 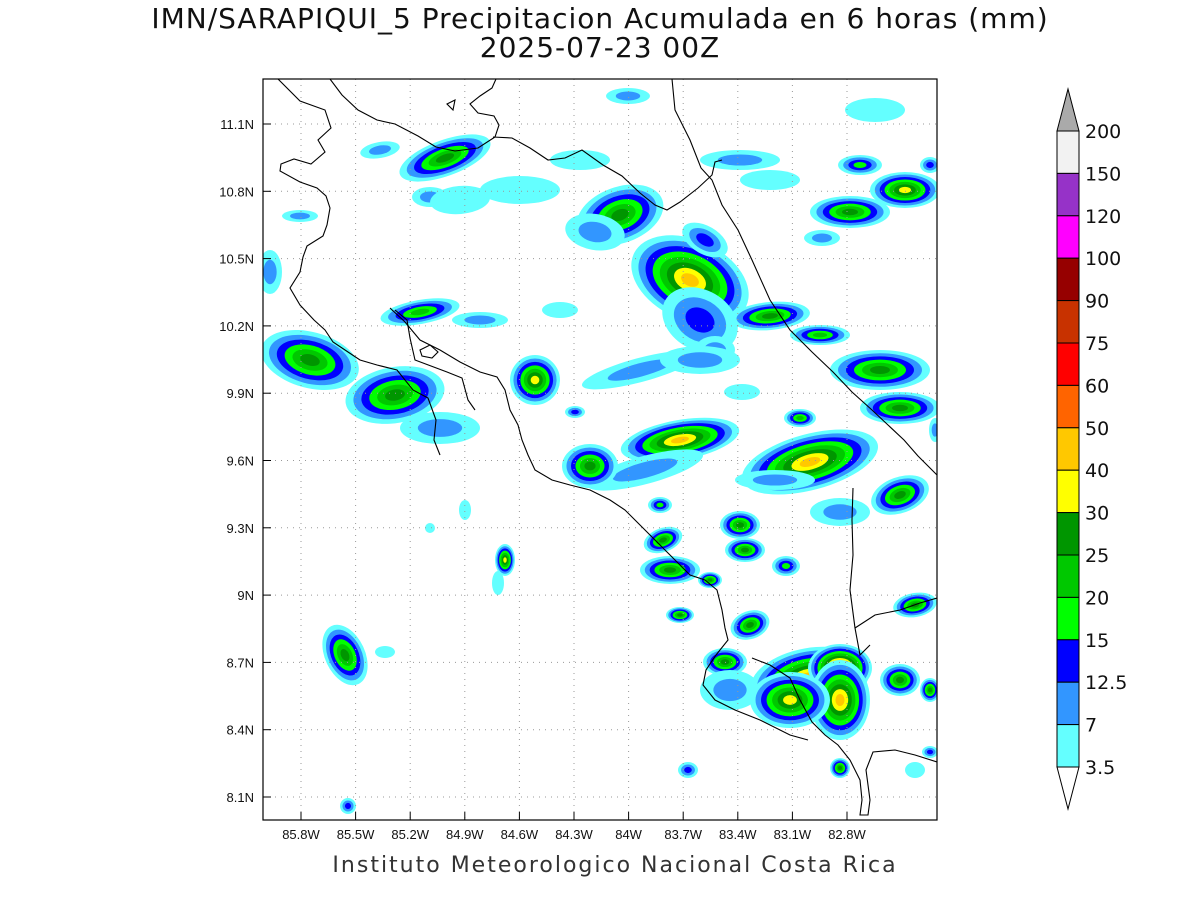 I want to click on lat-tick-label: 9.6N, so click(x=240, y=461).